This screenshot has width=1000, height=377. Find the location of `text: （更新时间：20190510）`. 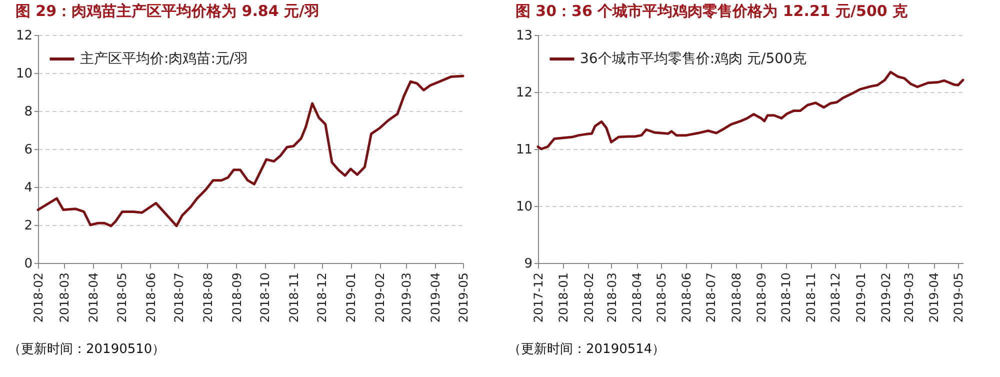

text: （更新时间：20190510） is located at coordinates (87, 349).